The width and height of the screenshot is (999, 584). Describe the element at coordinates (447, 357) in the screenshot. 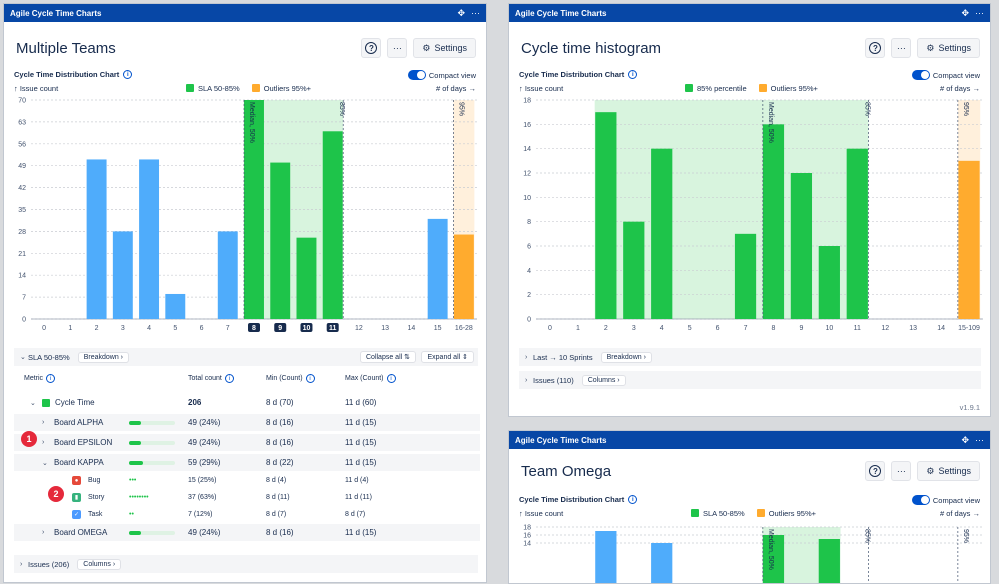

I see `expand-all-button: Expand all ⇕` at that location.